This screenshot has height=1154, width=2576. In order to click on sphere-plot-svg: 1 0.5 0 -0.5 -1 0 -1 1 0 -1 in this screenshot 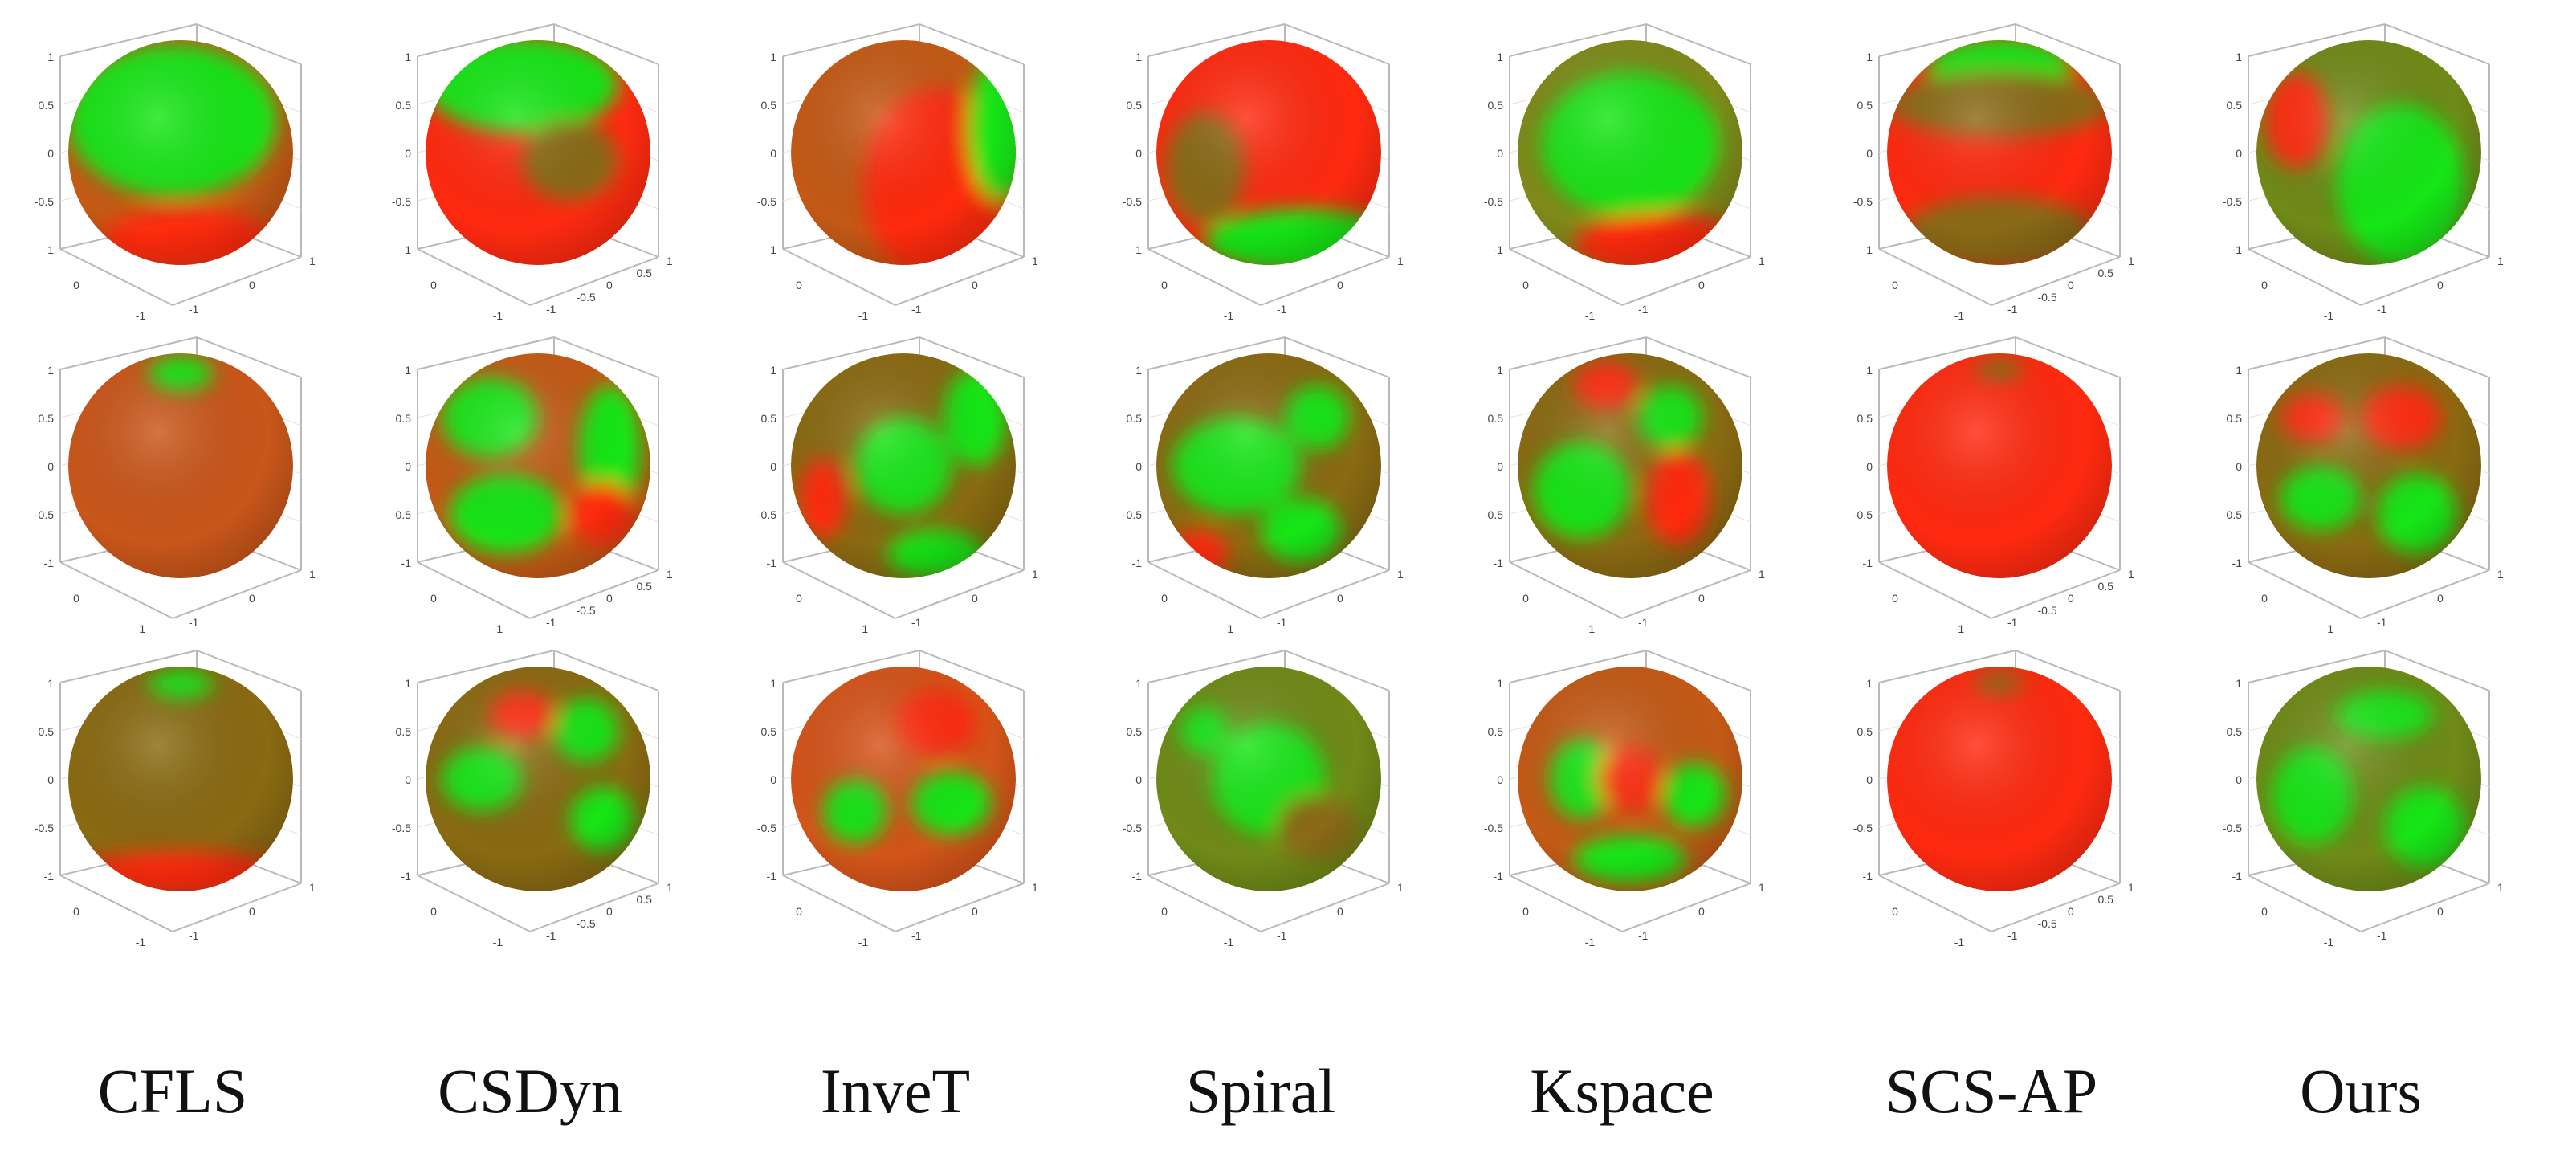, I will do `click(175, 172)`.